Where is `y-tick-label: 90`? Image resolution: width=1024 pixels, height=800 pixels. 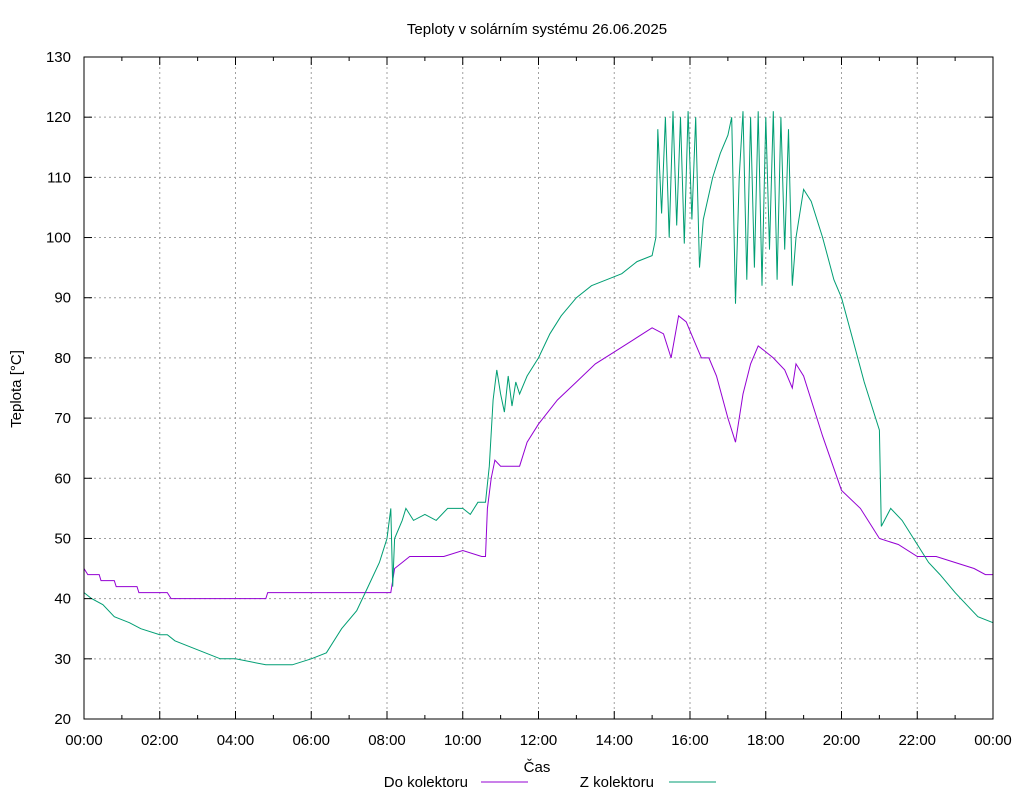 y-tick-label: 90 is located at coordinates (62, 298).